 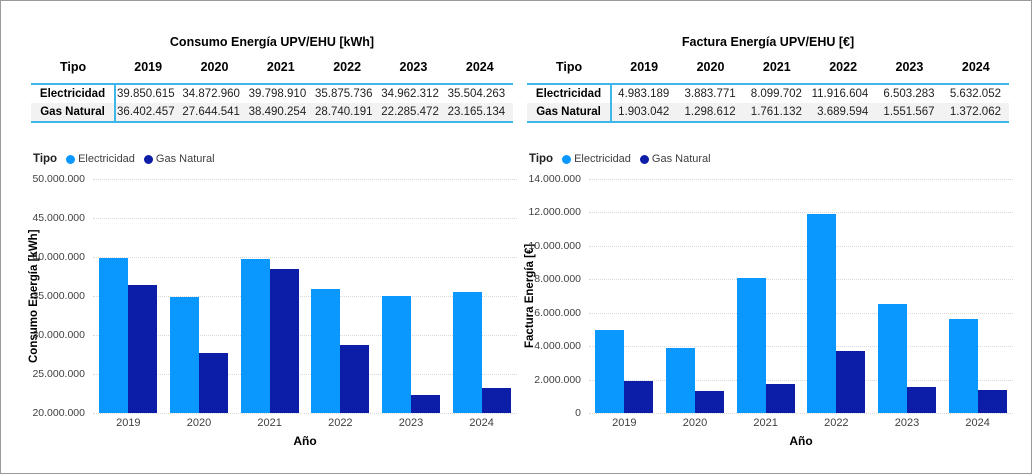 I want to click on bar-group-2021, so click(x=269, y=296).